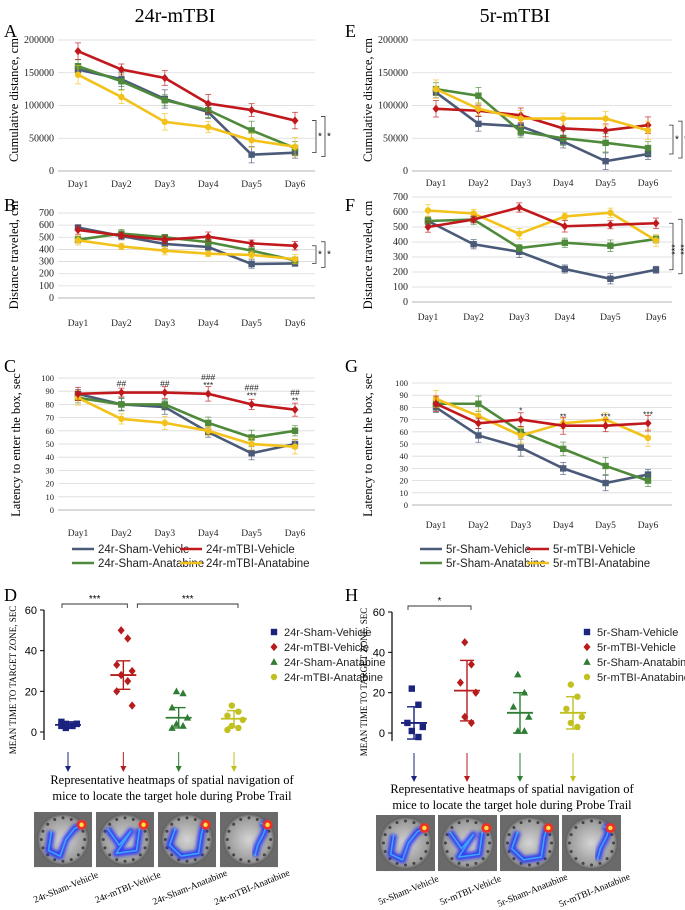 Image resolution: width=685 pixels, height=910 pixels. I want to click on y-tick-label: 20, so click(379, 694).